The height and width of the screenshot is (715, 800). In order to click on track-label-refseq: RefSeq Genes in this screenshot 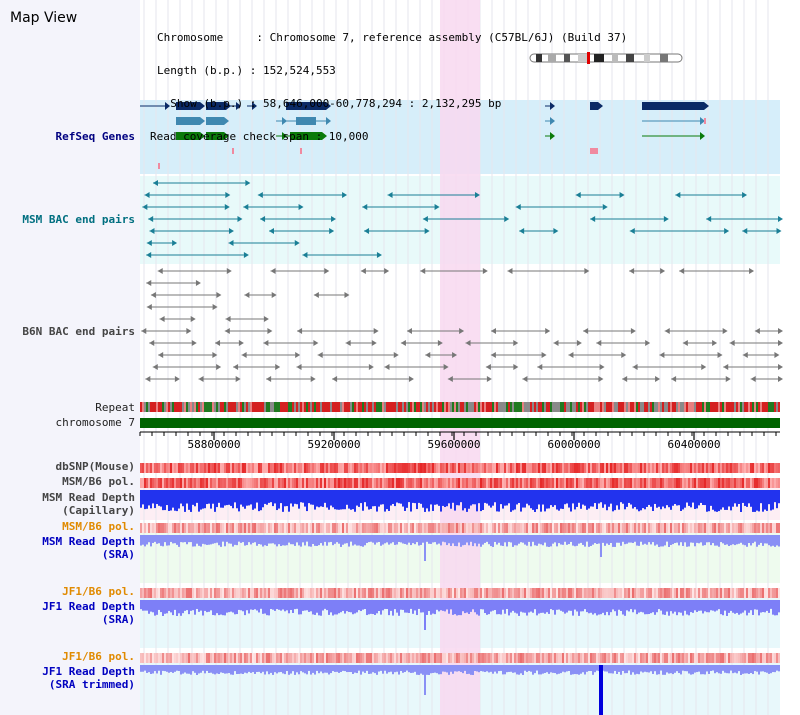, I will do `click(95, 136)`.